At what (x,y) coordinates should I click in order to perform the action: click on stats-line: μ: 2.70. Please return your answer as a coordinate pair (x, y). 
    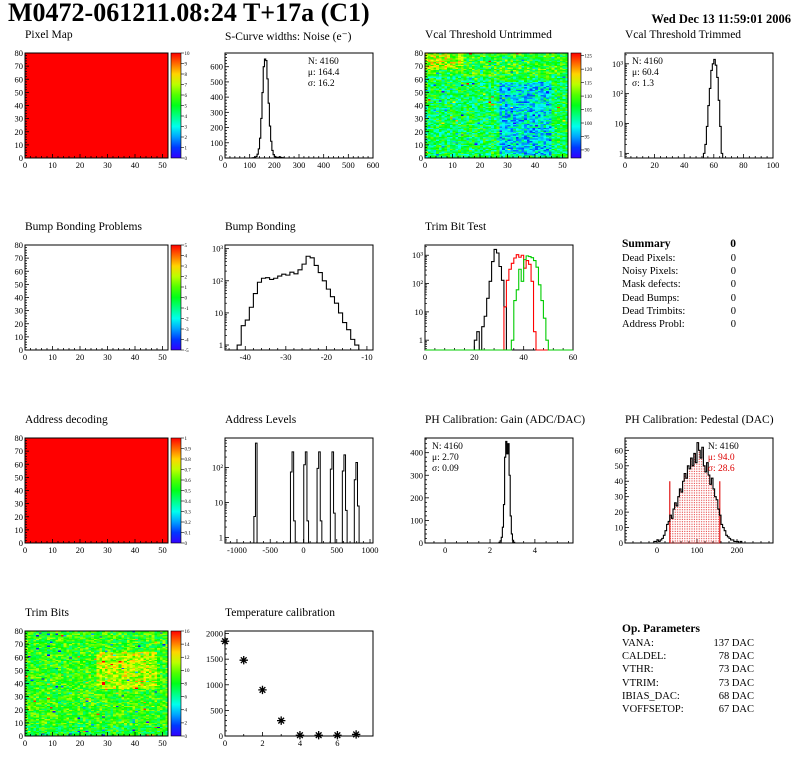
    Looking at the image, I should click on (445, 458).